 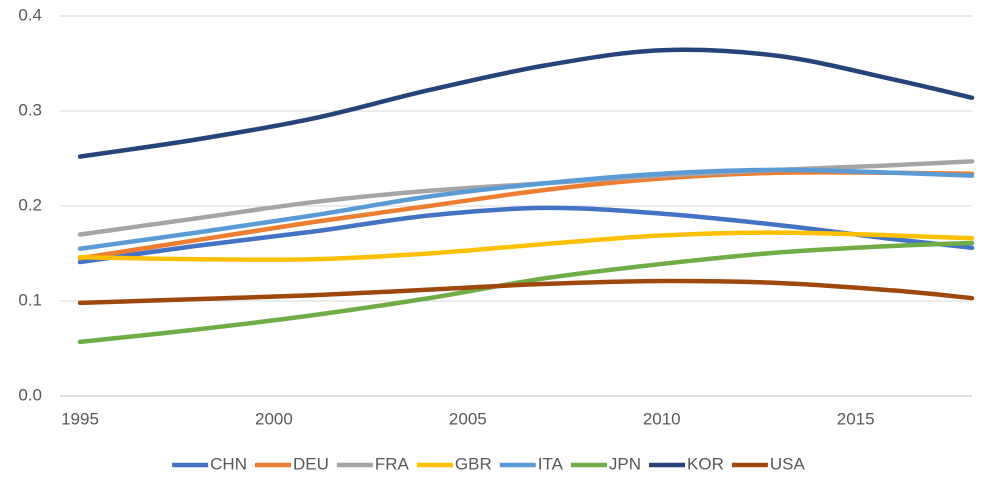 I want to click on y-tick-label: 0.0, so click(x=30, y=394).